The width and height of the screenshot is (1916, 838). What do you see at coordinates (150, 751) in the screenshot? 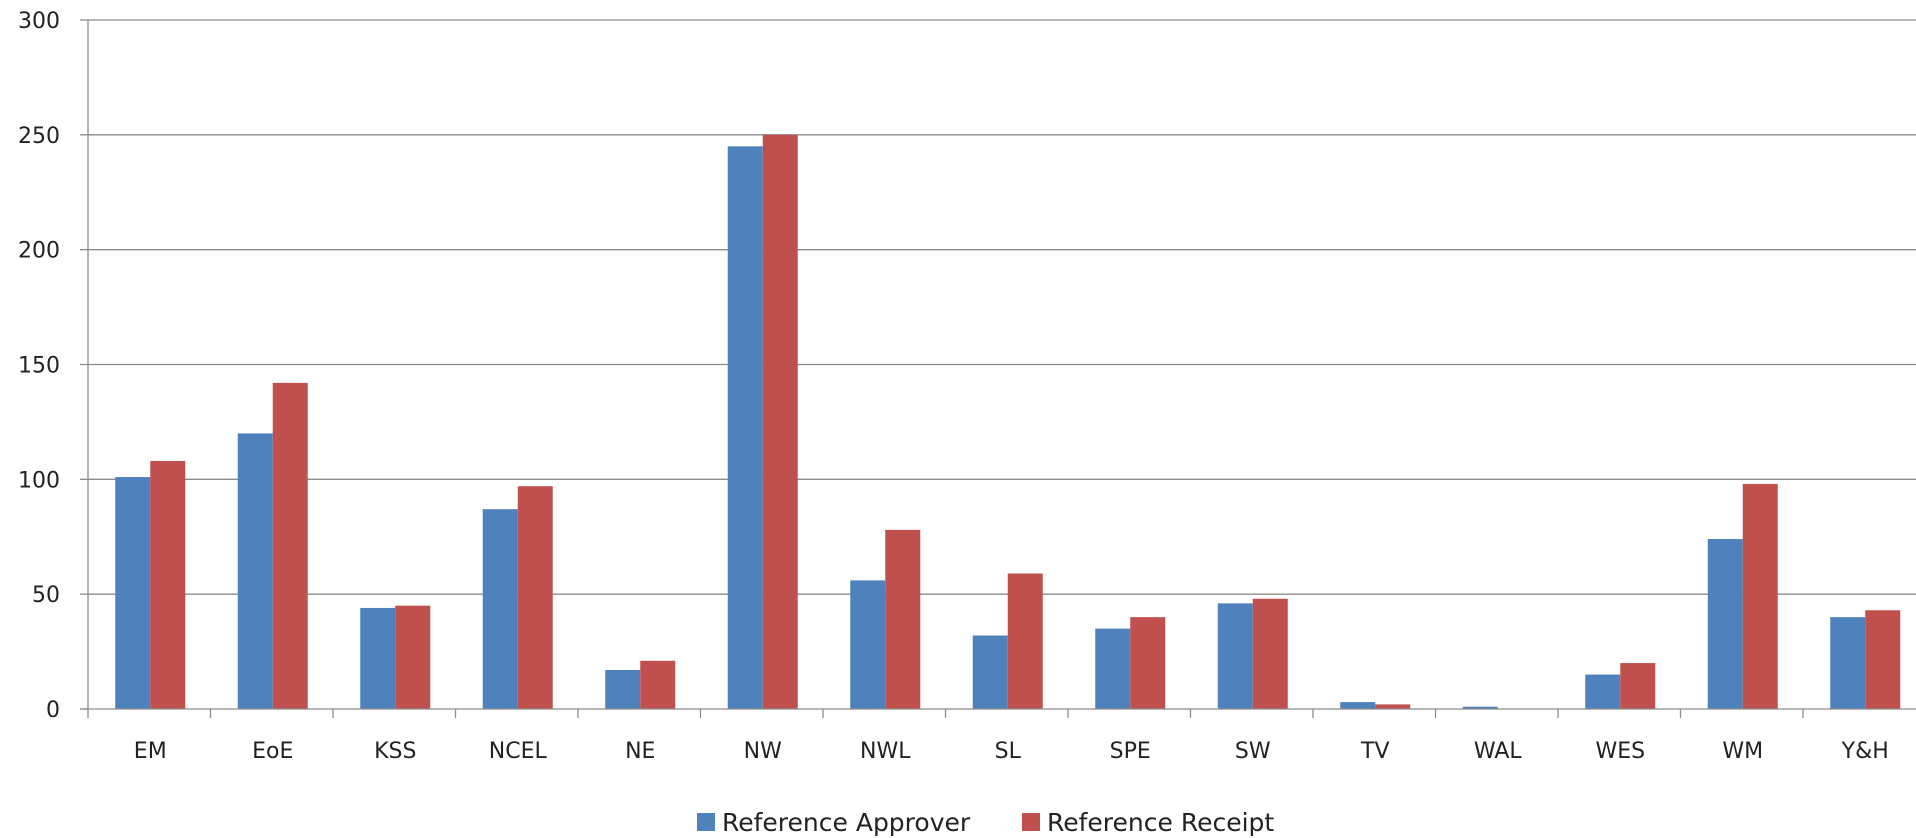
I see `x-category-label-0: EM` at bounding box center [150, 751].